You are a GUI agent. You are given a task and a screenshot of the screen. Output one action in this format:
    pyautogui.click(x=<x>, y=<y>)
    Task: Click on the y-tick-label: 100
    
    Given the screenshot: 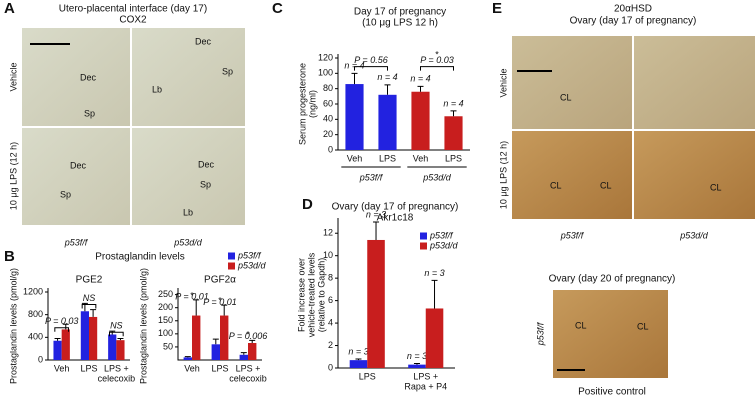 What is the action you would take?
    pyautogui.click(x=325, y=73)
    